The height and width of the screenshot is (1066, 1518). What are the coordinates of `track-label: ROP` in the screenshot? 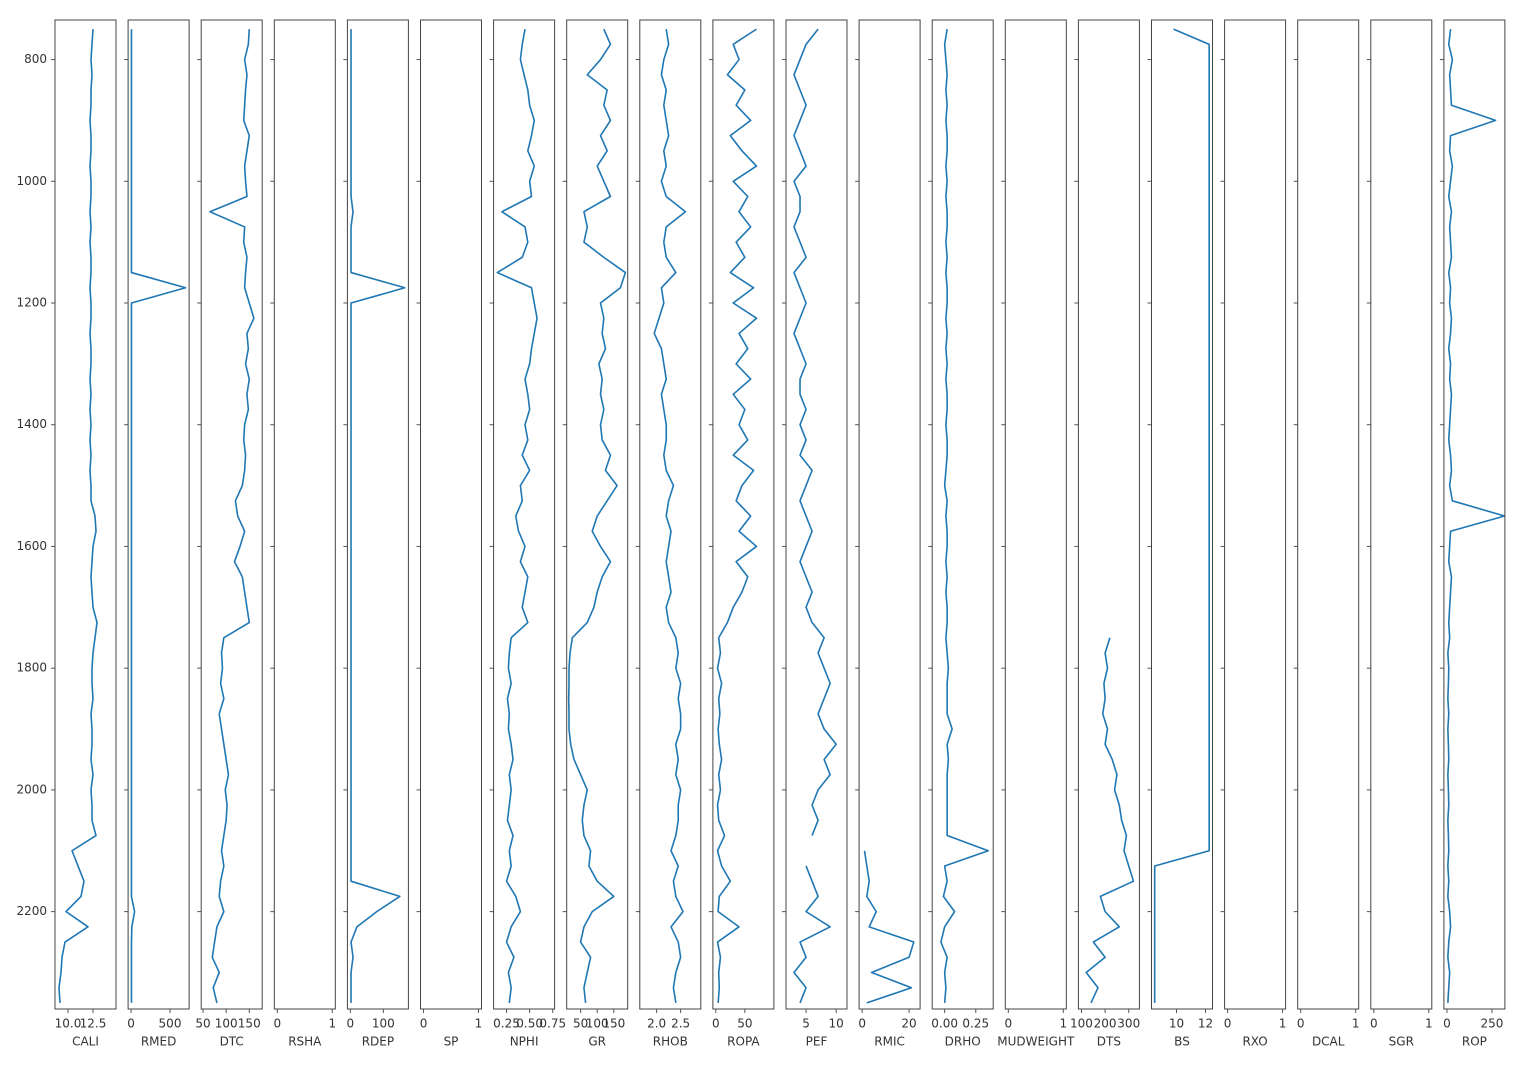 It's located at (1474, 1042).